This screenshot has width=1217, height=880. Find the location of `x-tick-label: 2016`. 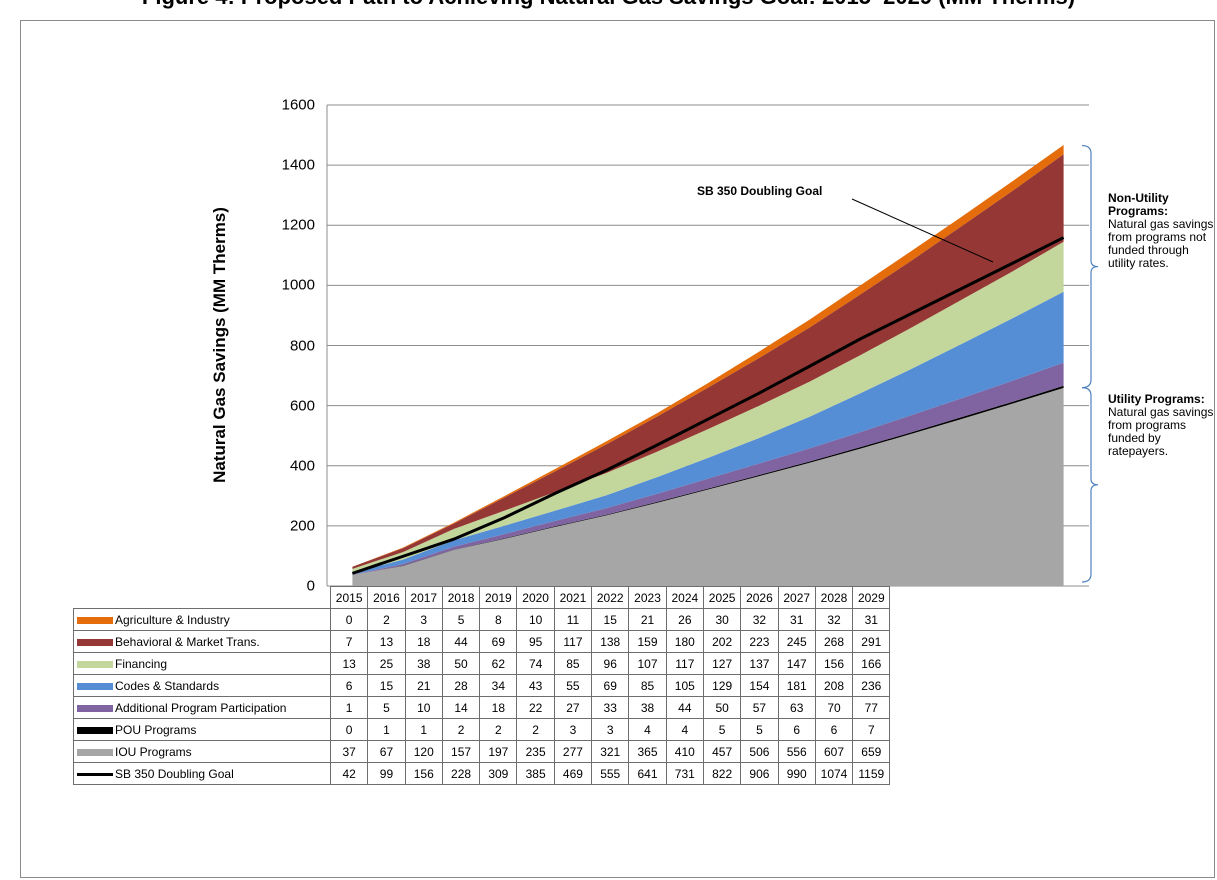

x-tick-label: 2016 is located at coordinates (386, 597).